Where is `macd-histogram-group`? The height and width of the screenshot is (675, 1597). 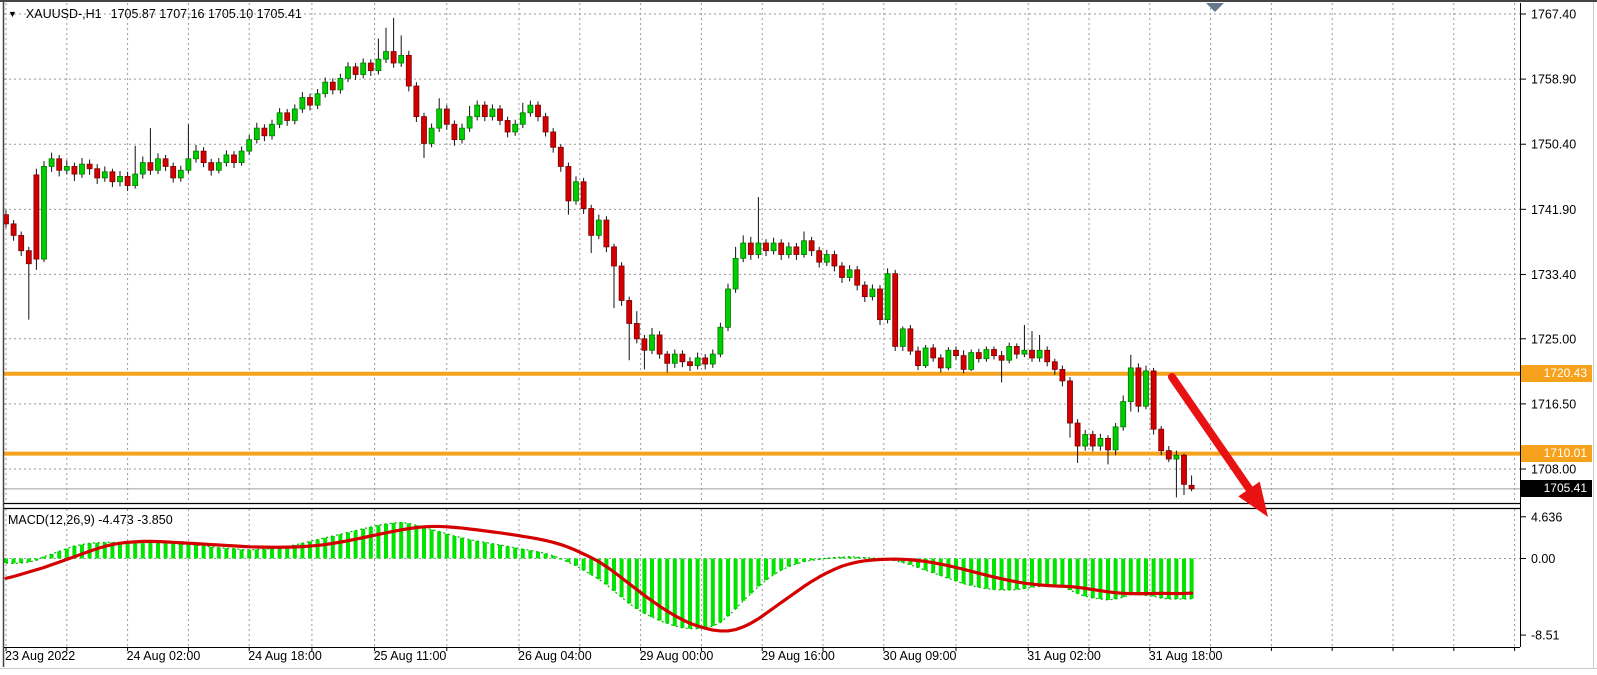 macd-histogram-group is located at coordinates (599, 577).